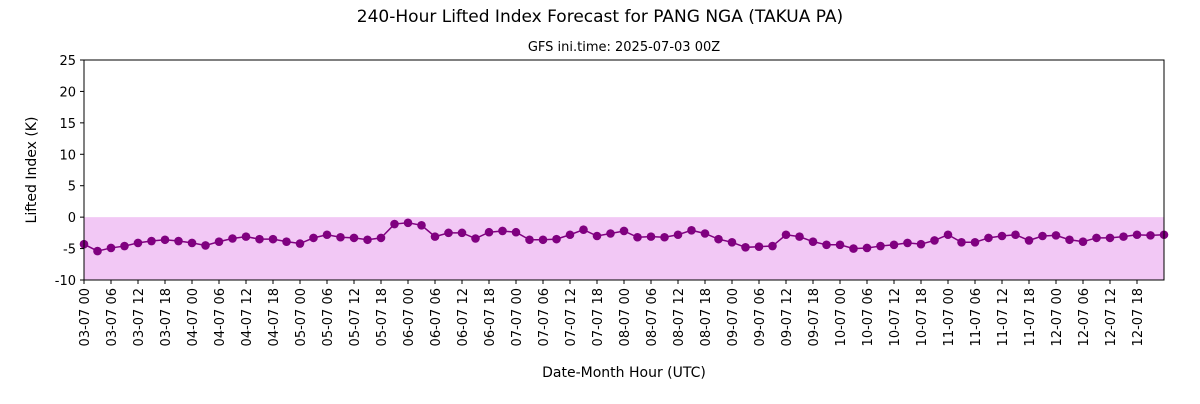 Image resolution: width=1200 pixels, height=404 pixels. What do you see at coordinates (247, 317) in the screenshot?
I see `x-tick-label: 04-07 12` at bounding box center [247, 317].